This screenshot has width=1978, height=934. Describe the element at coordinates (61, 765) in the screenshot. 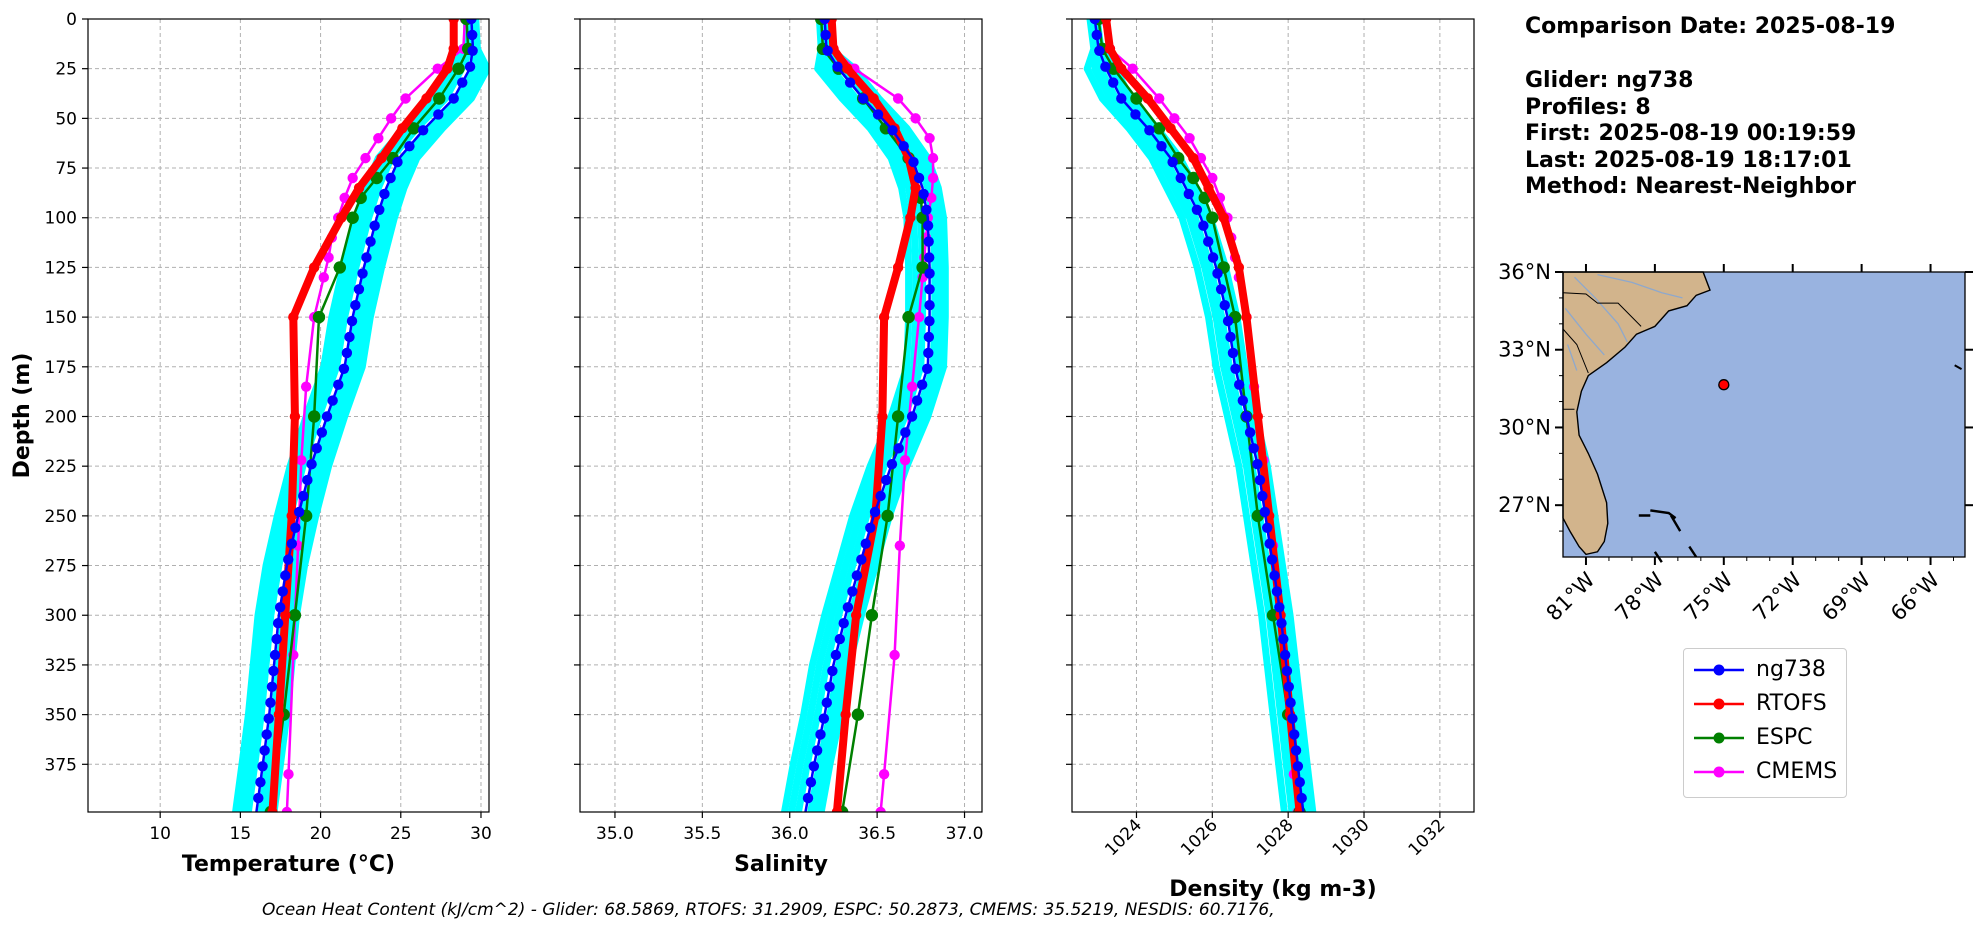

I see `y-tick-label: 375` at that location.